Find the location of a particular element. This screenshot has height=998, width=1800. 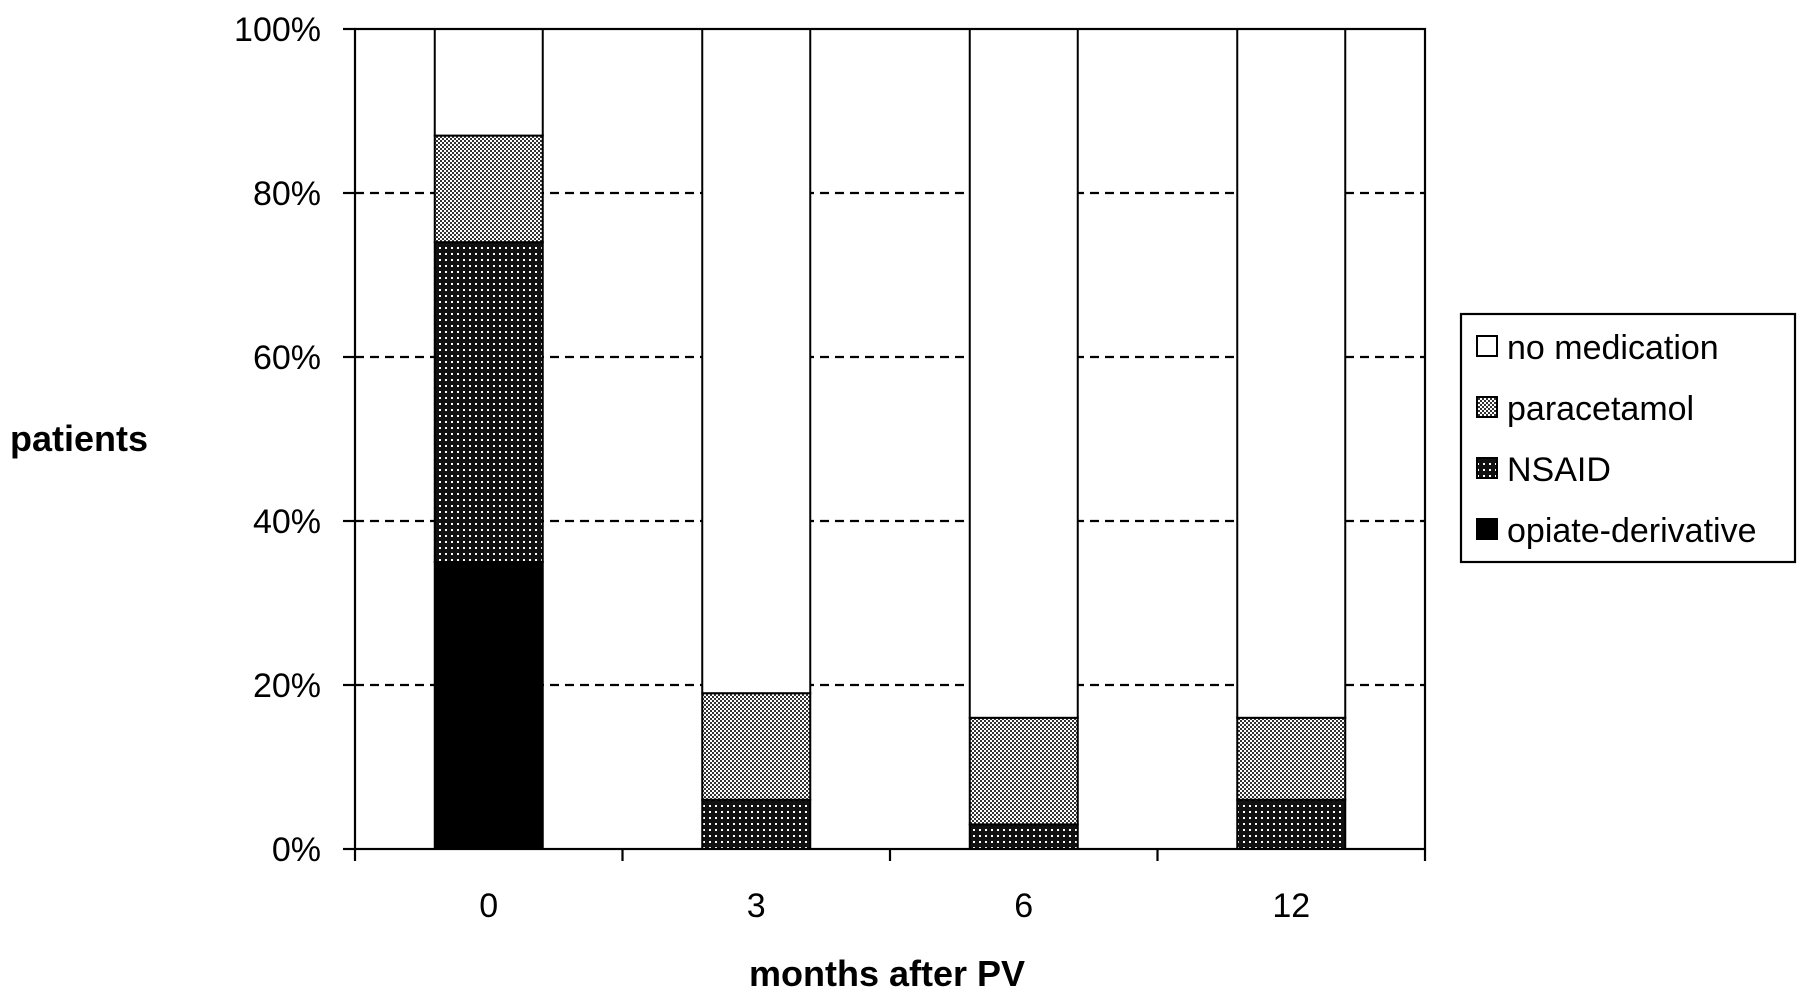

bar-3-paracetamol is located at coordinates (756, 746).